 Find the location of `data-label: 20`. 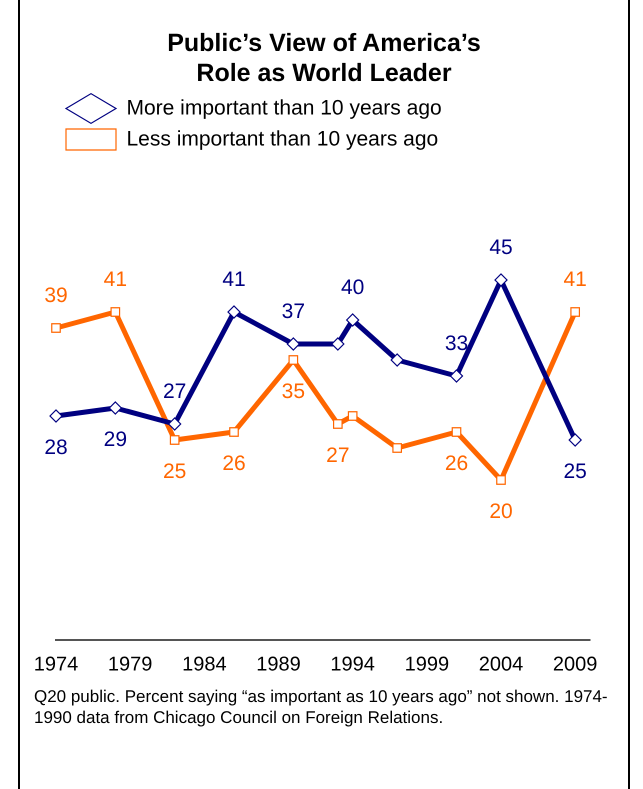

data-label: 20 is located at coordinates (501, 511).